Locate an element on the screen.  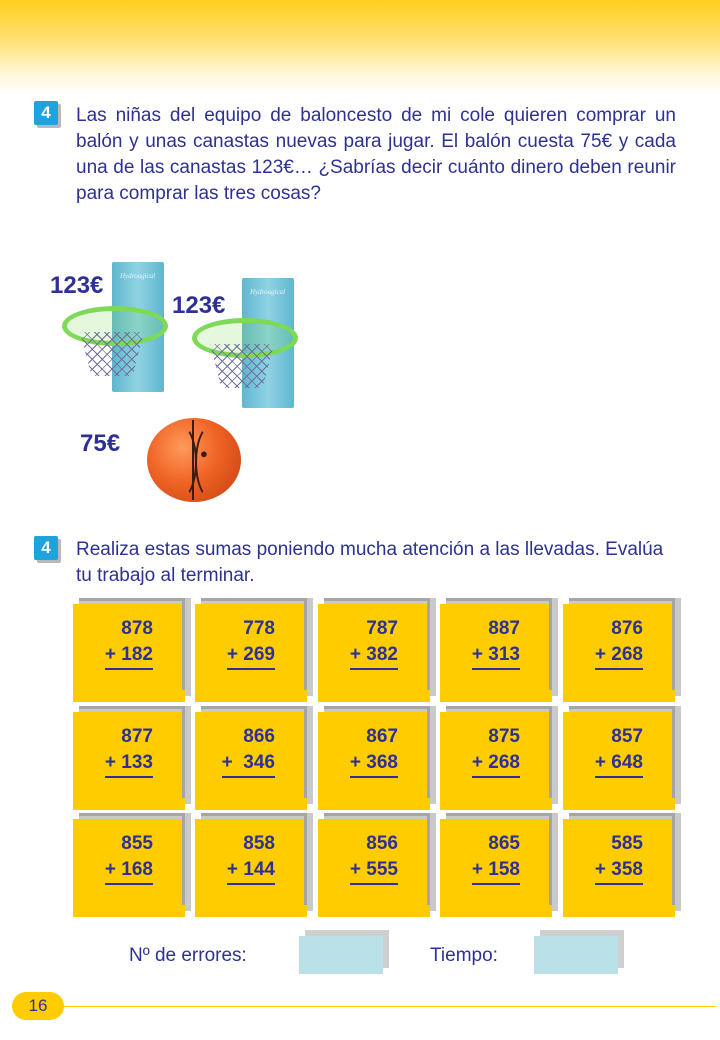
addition-problem: 787 + 382 is located at coordinates (373, 643).